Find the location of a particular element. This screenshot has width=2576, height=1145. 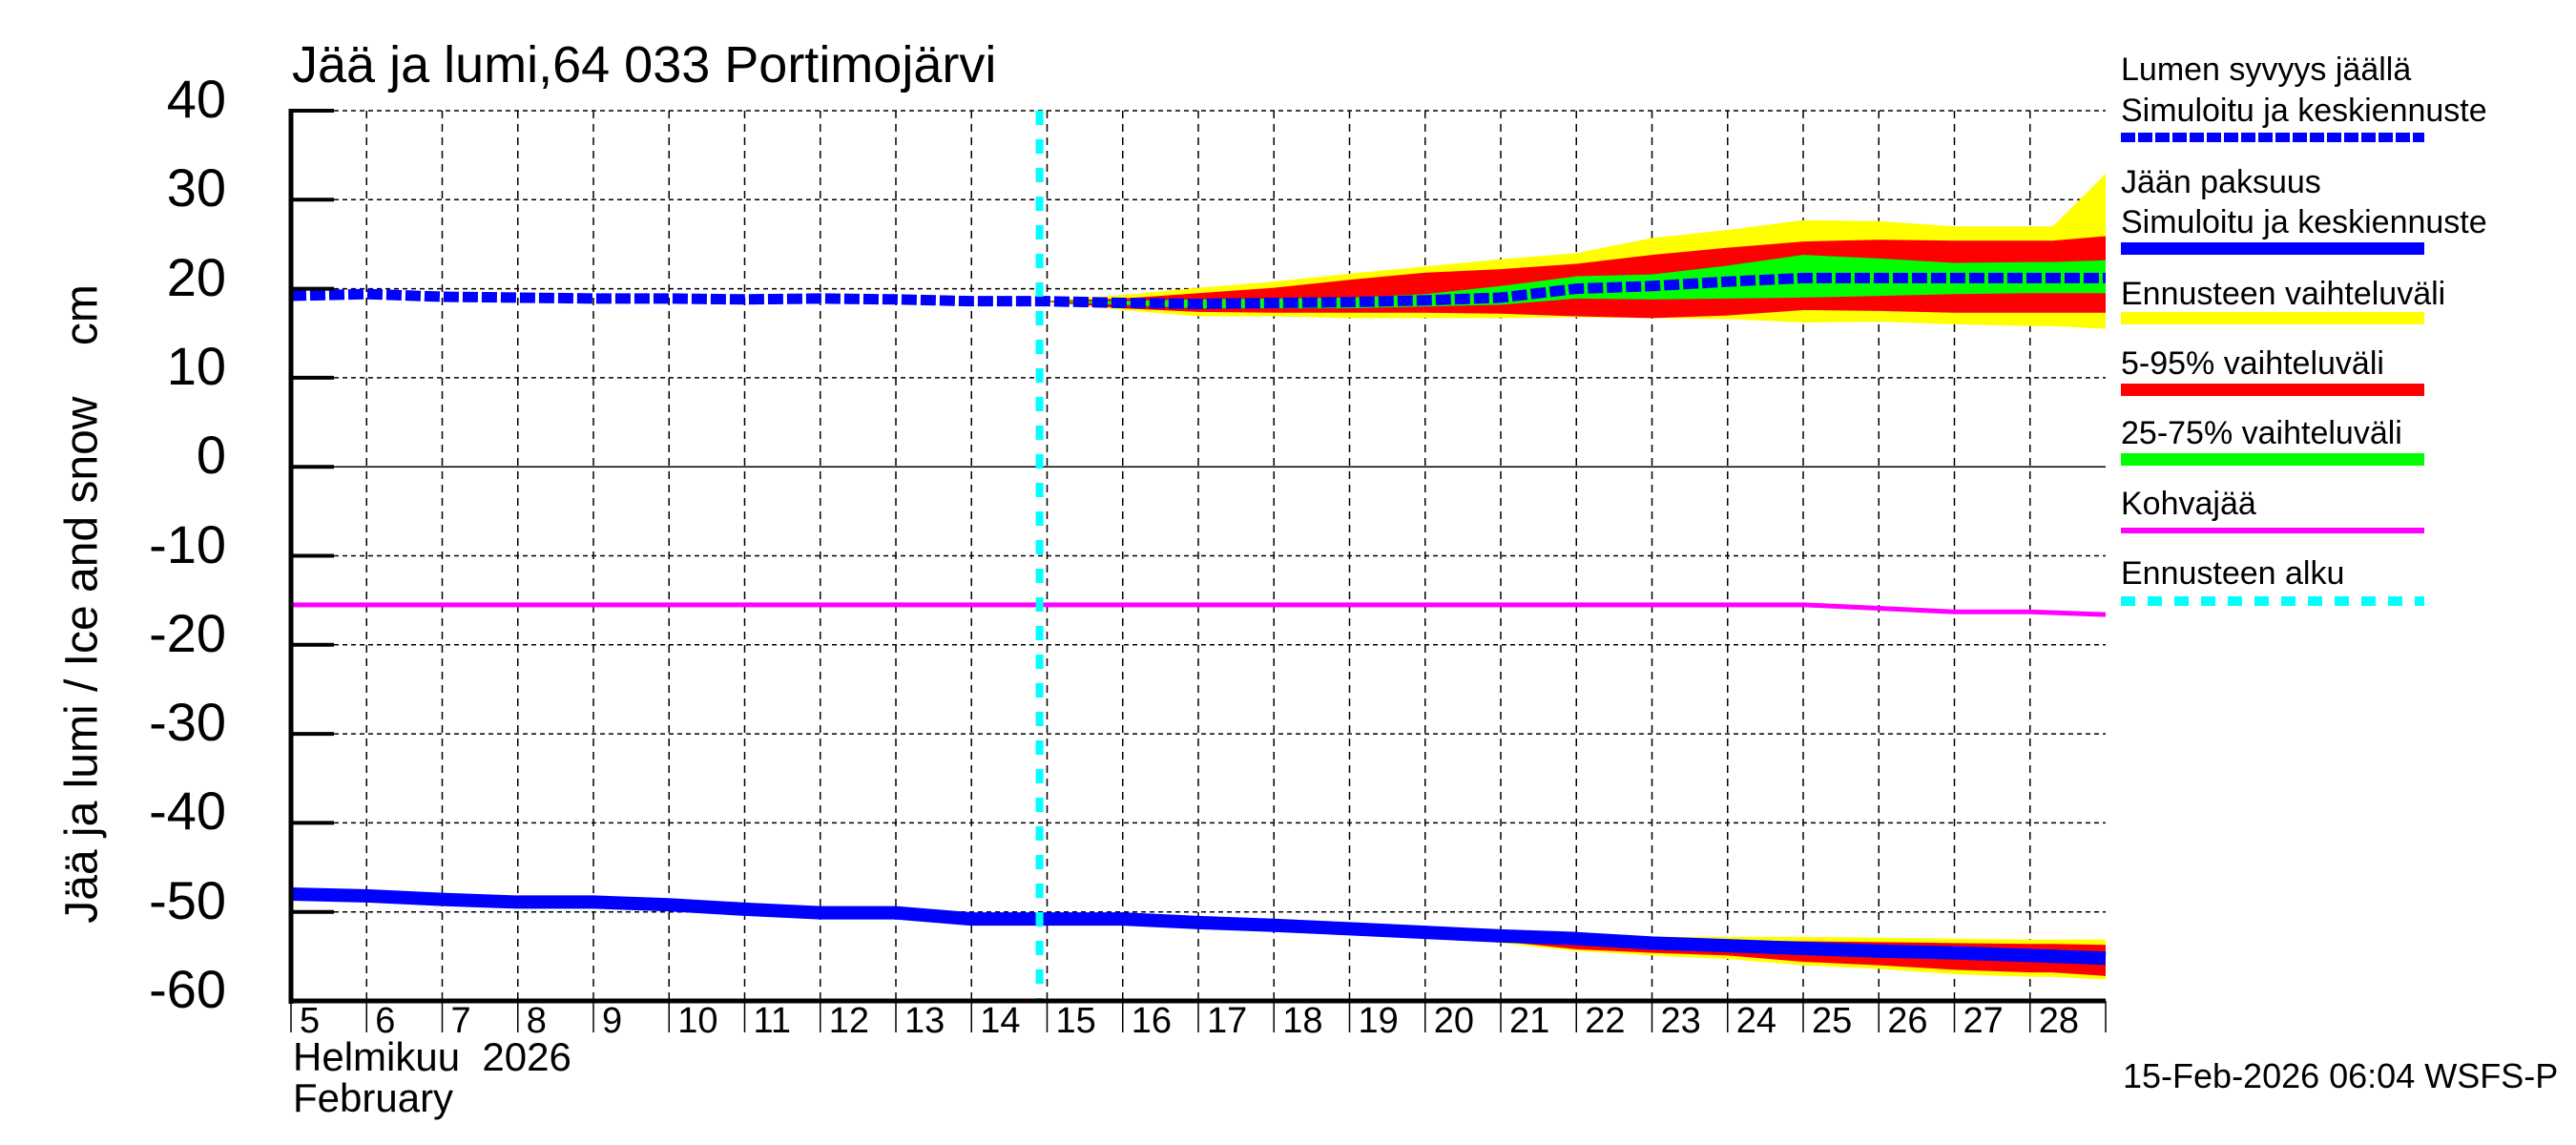

x-axis-month-fi: Helmikuu 2026 is located at coordinates (432, 1056).